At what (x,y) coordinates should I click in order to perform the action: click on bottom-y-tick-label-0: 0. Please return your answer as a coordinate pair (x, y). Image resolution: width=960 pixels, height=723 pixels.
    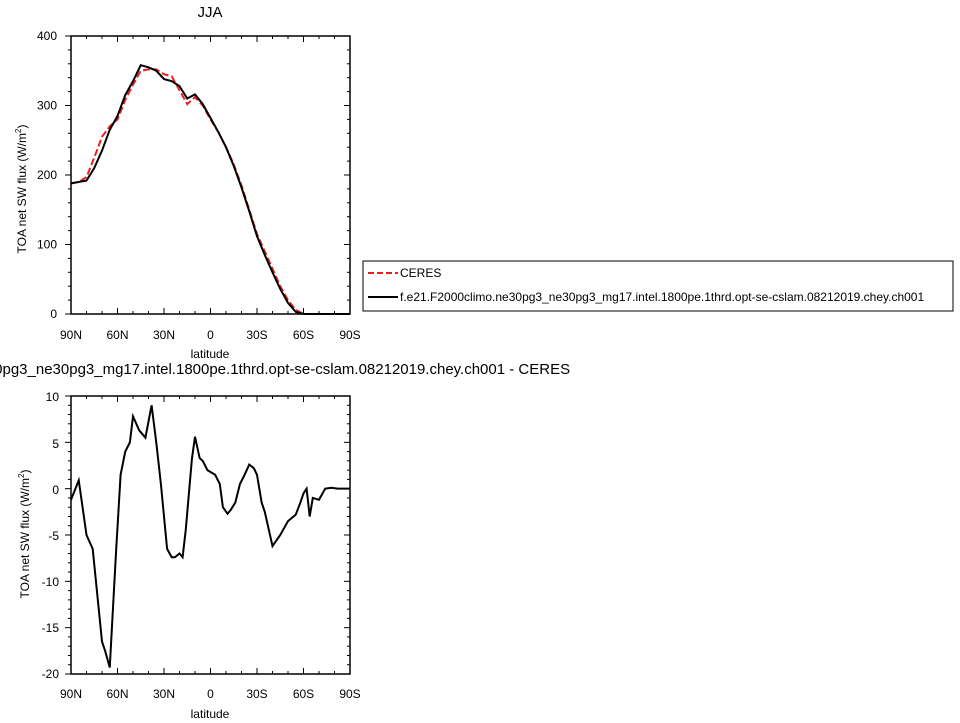
    Looking at the image, I should click on (55, 490).